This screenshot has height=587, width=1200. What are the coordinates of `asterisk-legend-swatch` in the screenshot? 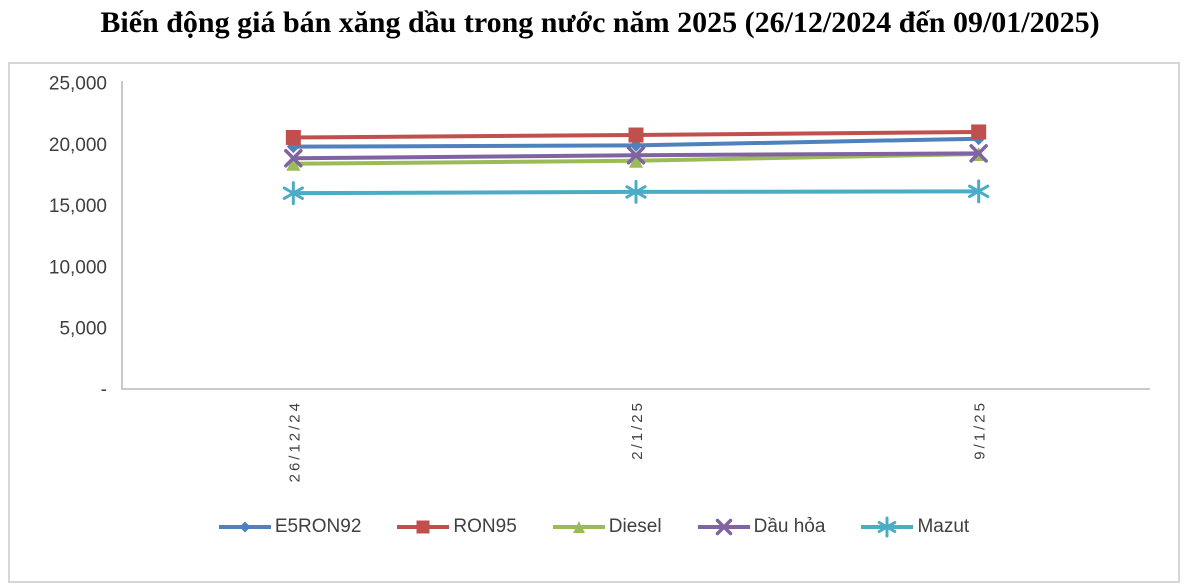 It's located at (887, 527).